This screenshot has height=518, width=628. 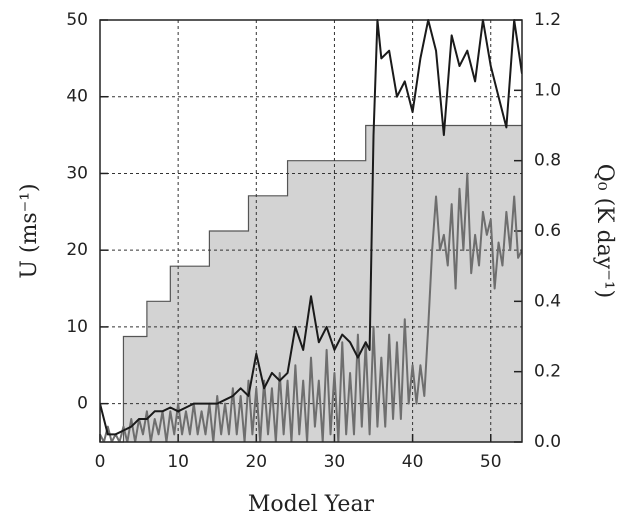 What do you see at coordinates (29, 230) in the screenshot?
I see `y-axis-label: U (ms⁻¹)` at bounding box center [29, 230].